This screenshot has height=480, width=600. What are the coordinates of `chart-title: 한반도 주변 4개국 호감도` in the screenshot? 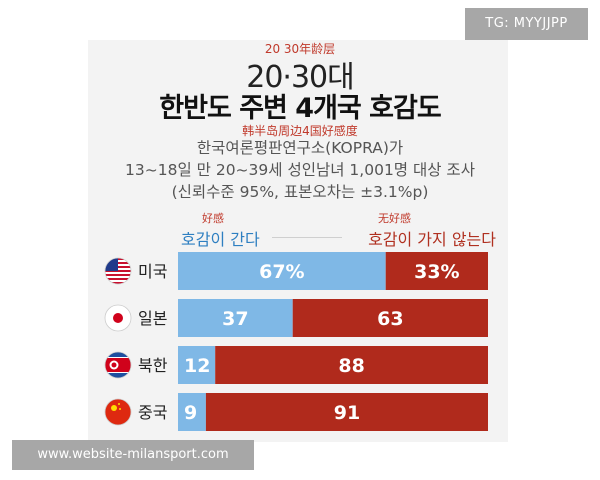 It's located at (300, 108).